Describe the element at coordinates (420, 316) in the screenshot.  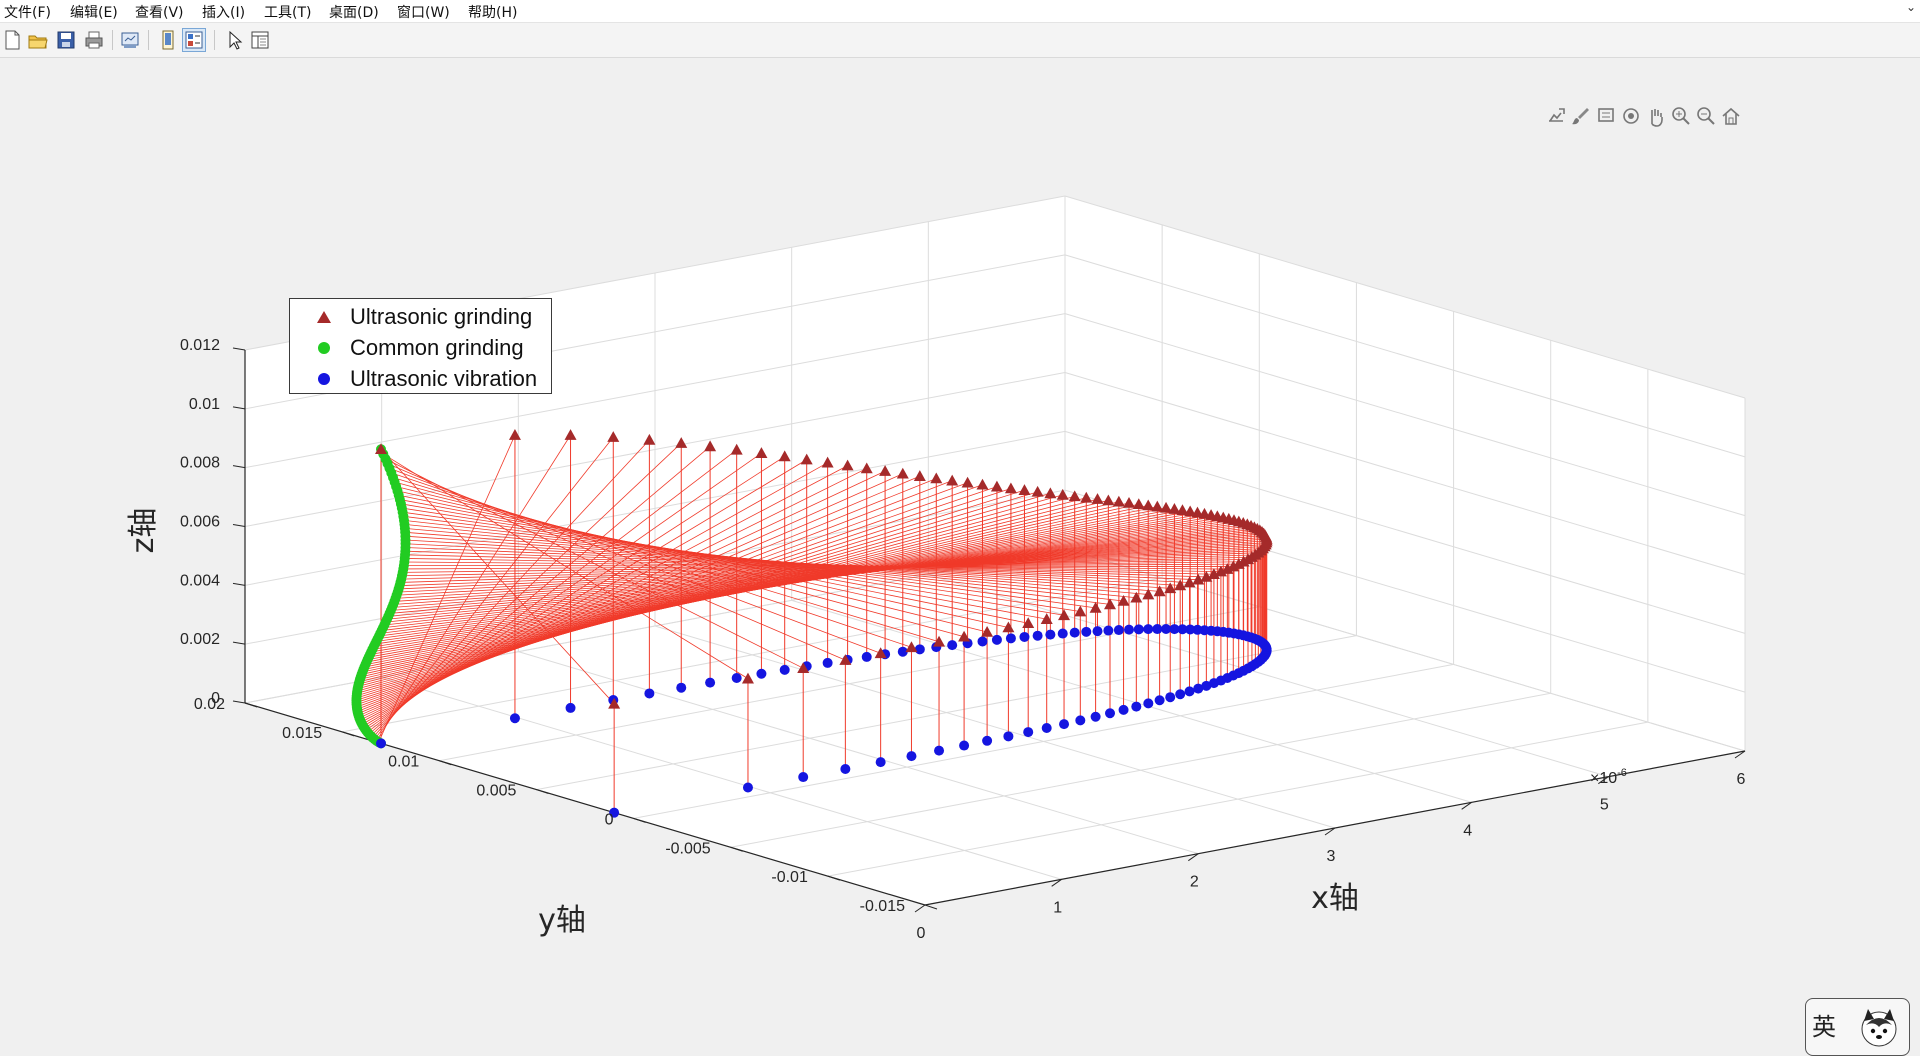
I see `legend-entry-ultrasonic-grinding: Ultrasonic grinding` at that location.